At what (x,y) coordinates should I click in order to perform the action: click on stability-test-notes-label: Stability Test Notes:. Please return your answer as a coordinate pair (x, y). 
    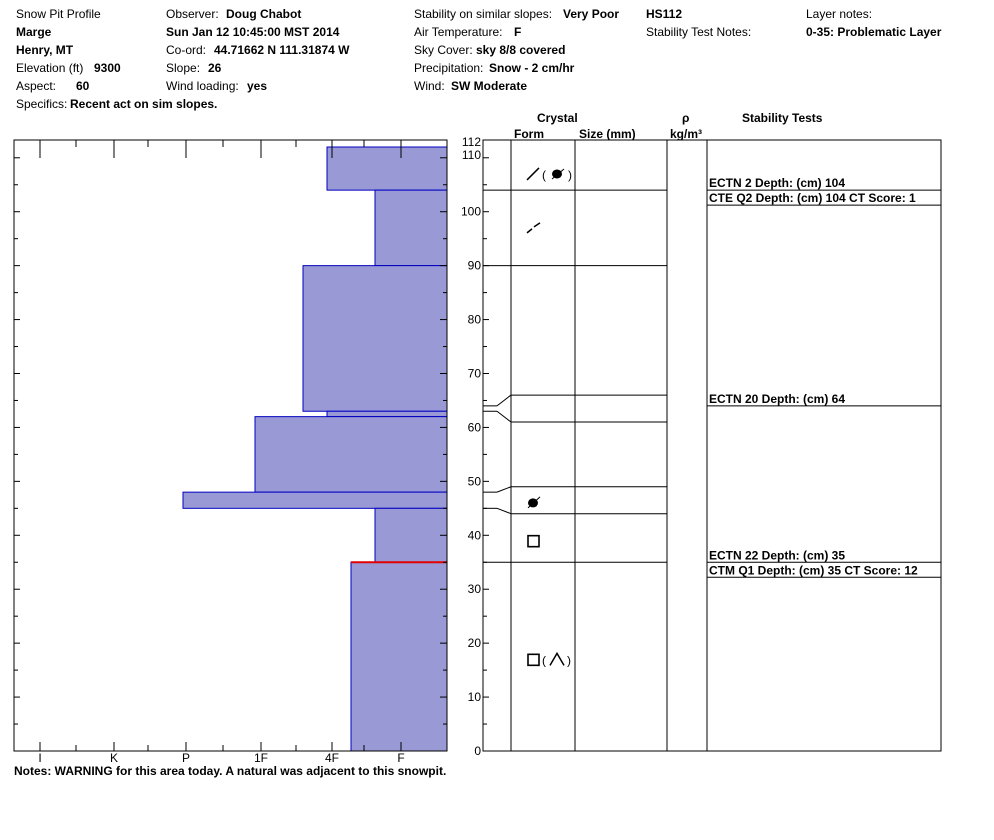
    Looking at the image, I should click on (699, 32).